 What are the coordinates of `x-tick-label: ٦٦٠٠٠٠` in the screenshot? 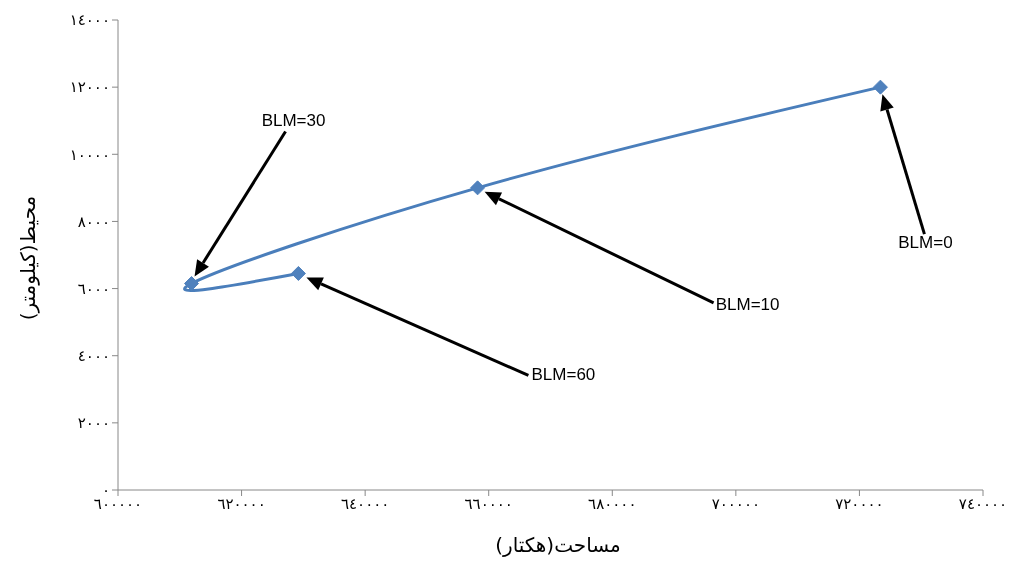 It's located at (488, 503).